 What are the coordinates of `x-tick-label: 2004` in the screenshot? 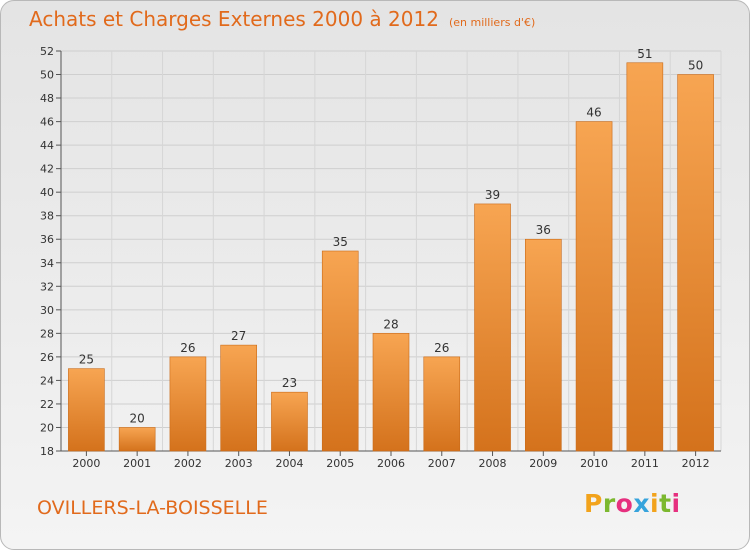 It's located at (289, 463).